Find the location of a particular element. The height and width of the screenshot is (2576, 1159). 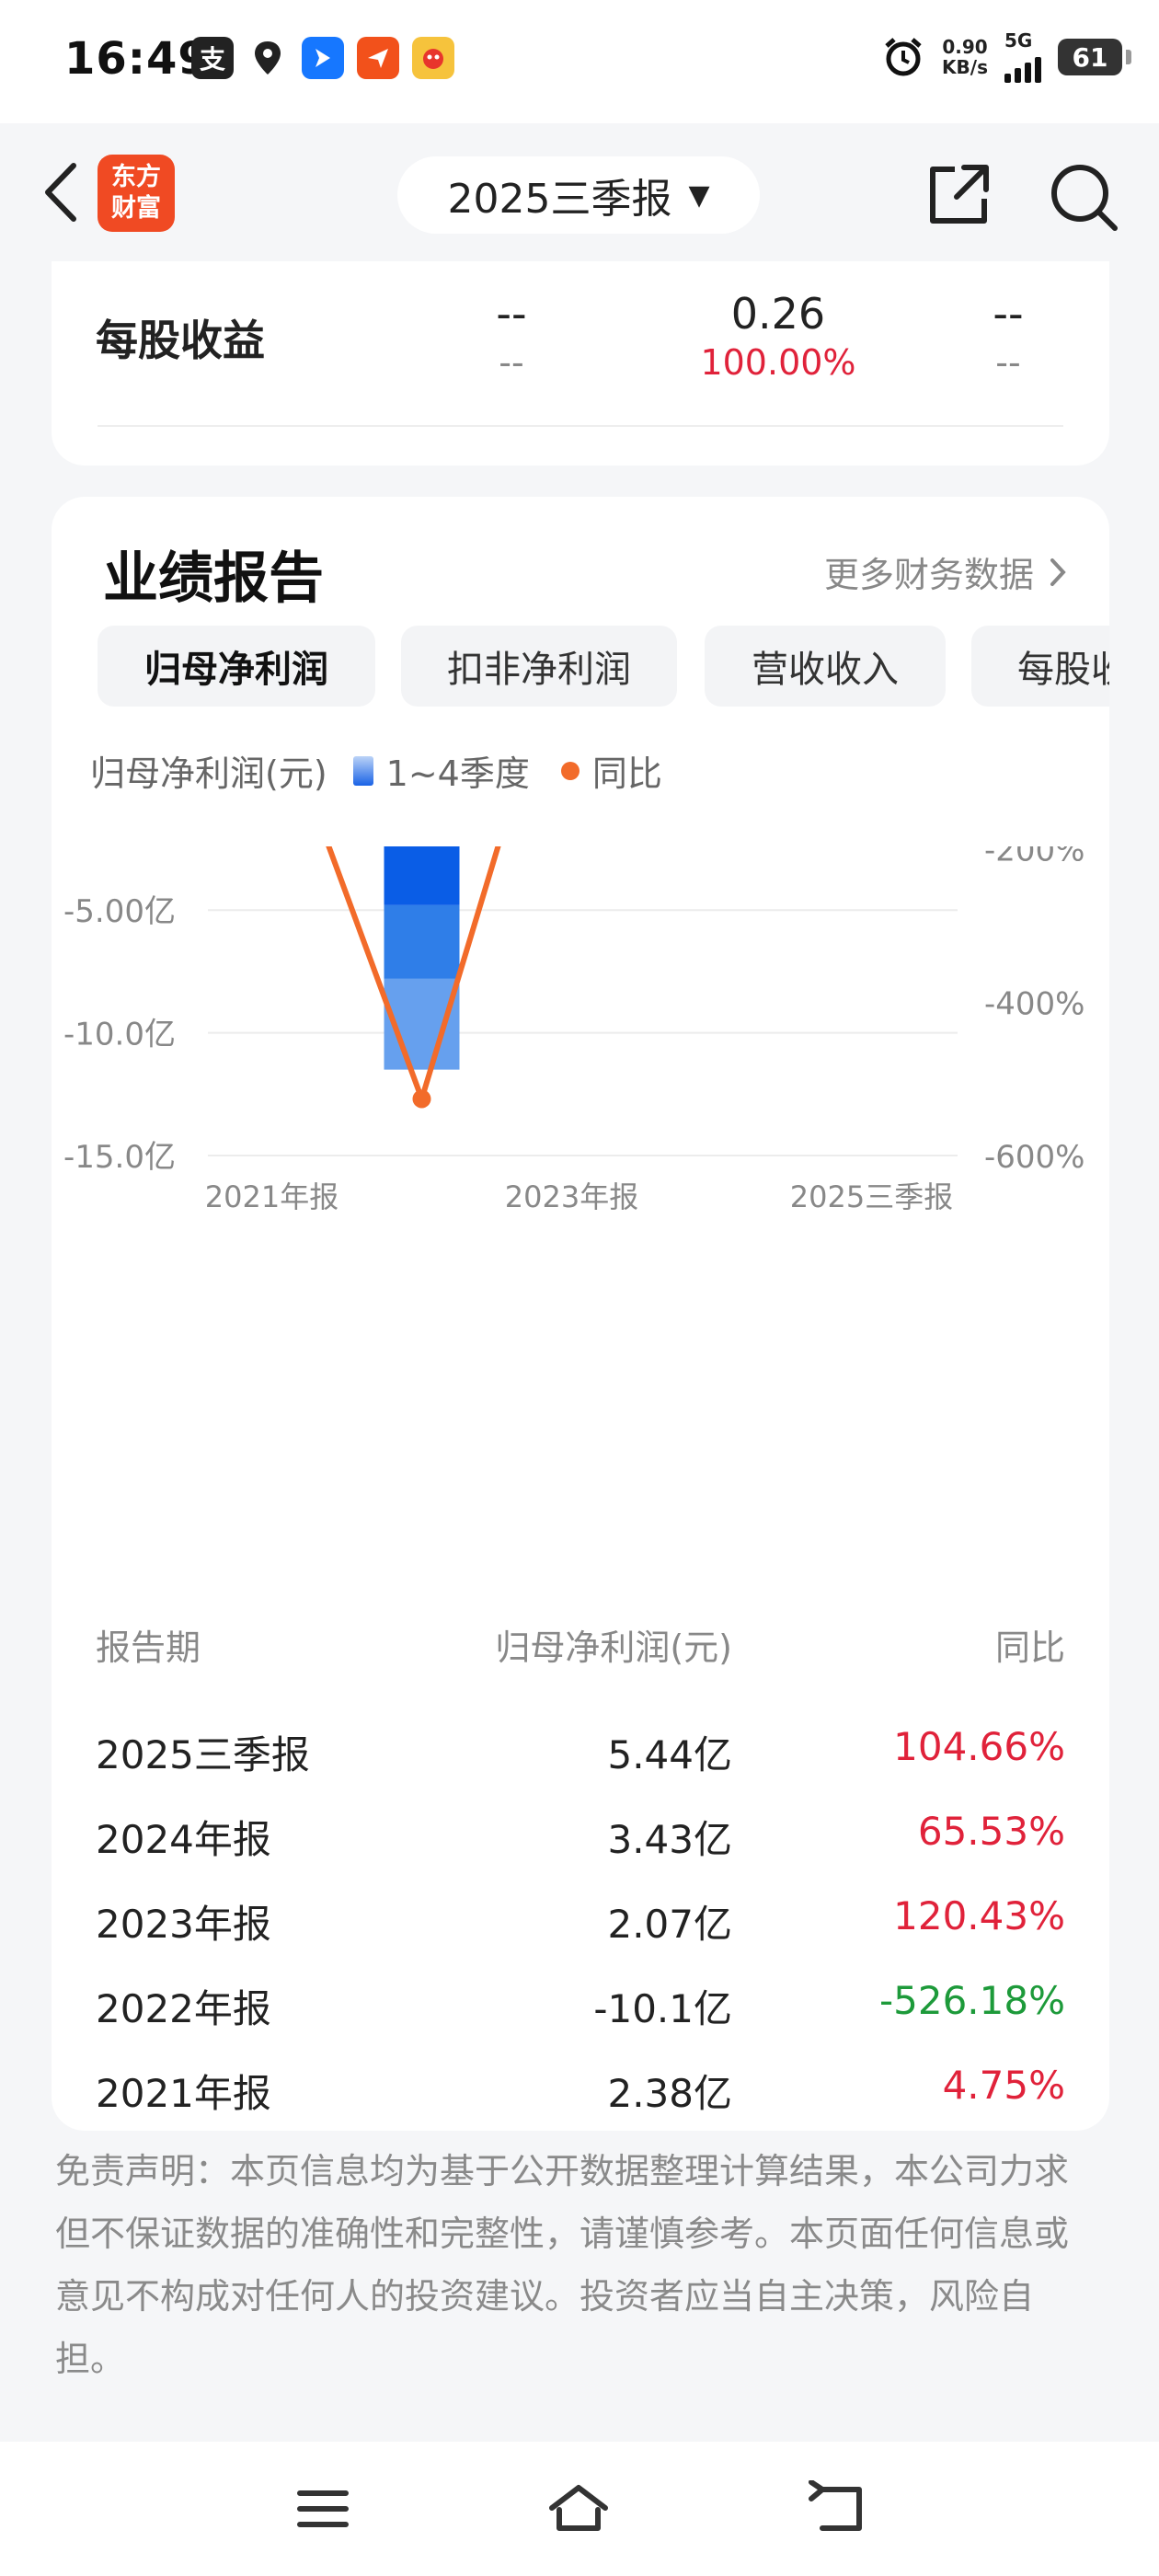

tab-eps: 每股收 is located at coordinates (1040, 666).